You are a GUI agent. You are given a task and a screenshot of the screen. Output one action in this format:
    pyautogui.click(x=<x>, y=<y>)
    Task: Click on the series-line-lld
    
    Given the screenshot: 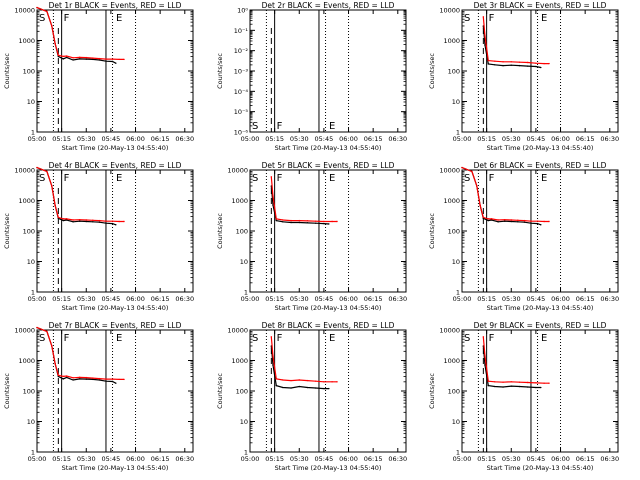 What is the action you would take?
    pyautogui.click(x=505, y=195)
    